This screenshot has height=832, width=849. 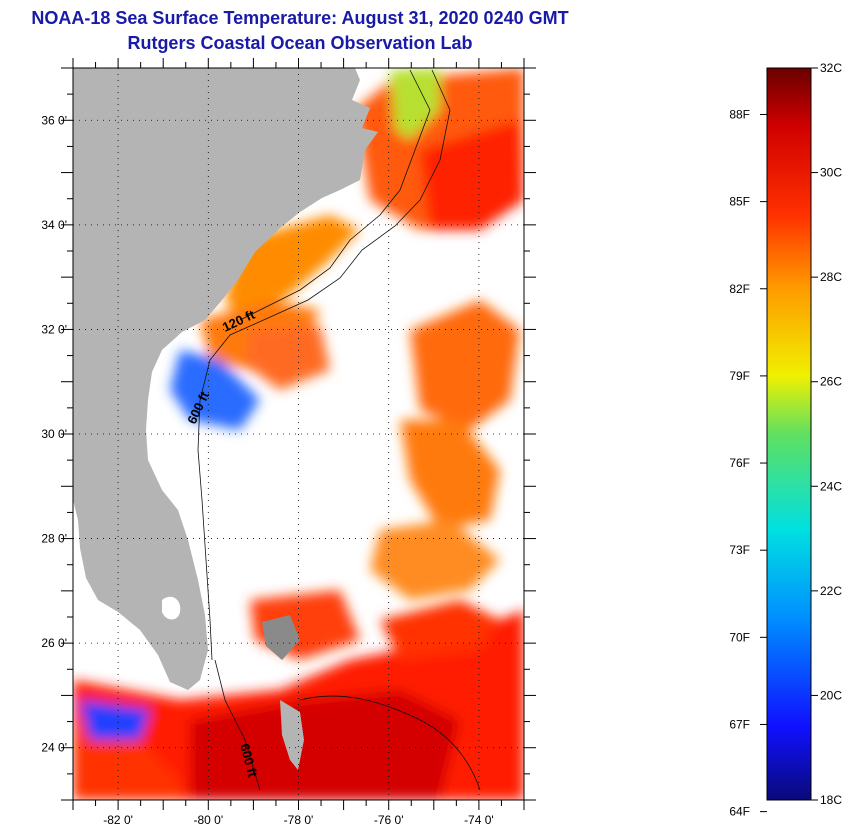 What do you see at coordinates (171, 608) in the screenshot?
I see `lake-okeechobee` at bounding box center [171, 608].